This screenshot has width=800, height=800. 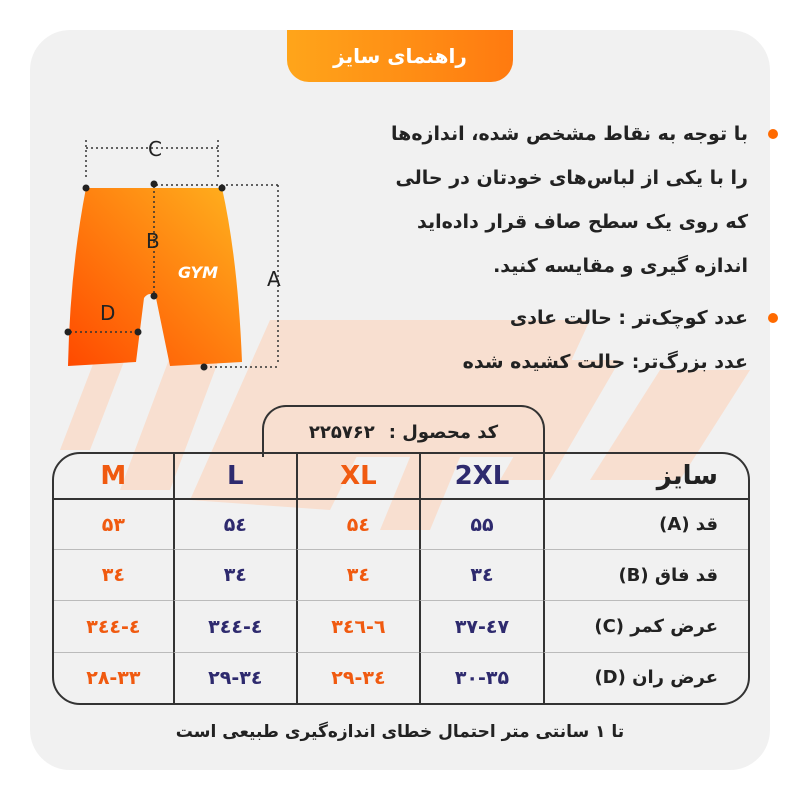 I want to click on label-c: C, so click(x=155, y=149).